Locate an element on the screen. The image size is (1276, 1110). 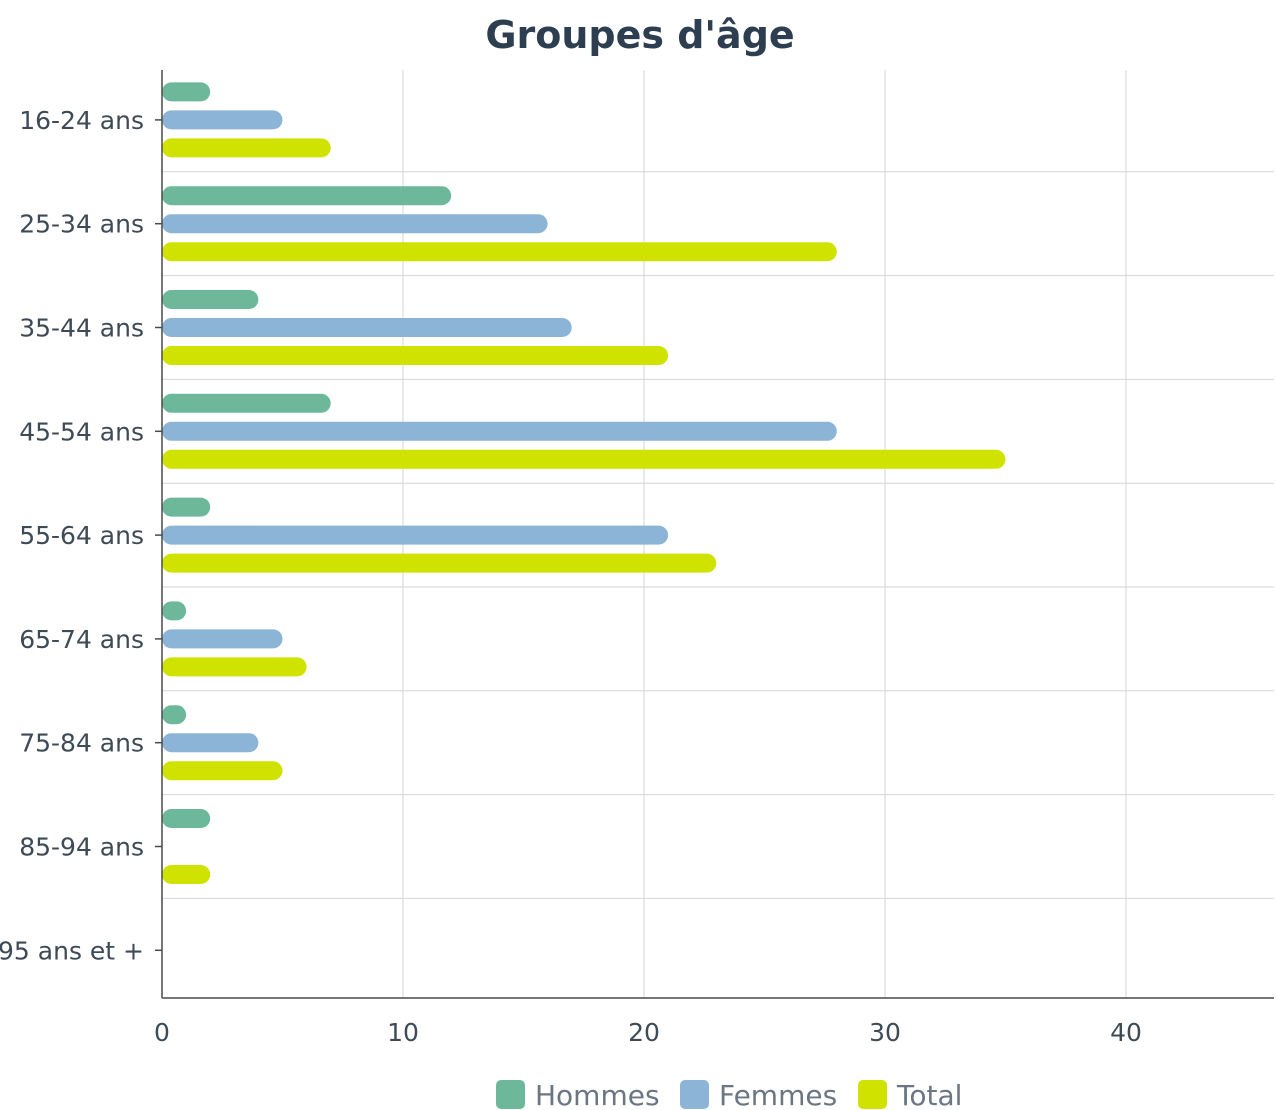
bar-total-16-24-ans is located at coordinates (246, 148).